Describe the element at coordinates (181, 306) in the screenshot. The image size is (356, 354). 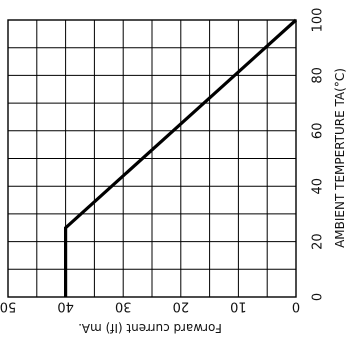
I see `y-tick-label: 20` at that location.